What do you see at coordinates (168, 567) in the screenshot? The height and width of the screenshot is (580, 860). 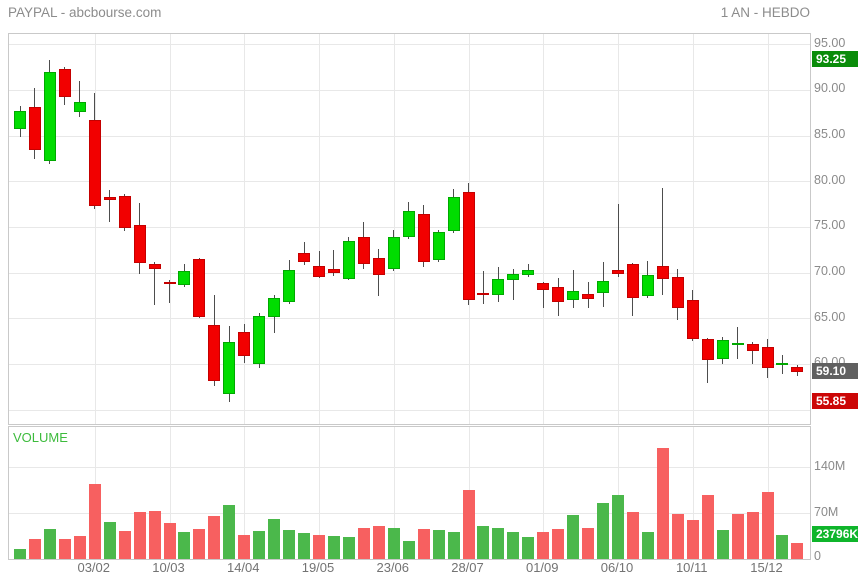 I see `date-axis-label: 10/03` at bounding box center [168, 567].